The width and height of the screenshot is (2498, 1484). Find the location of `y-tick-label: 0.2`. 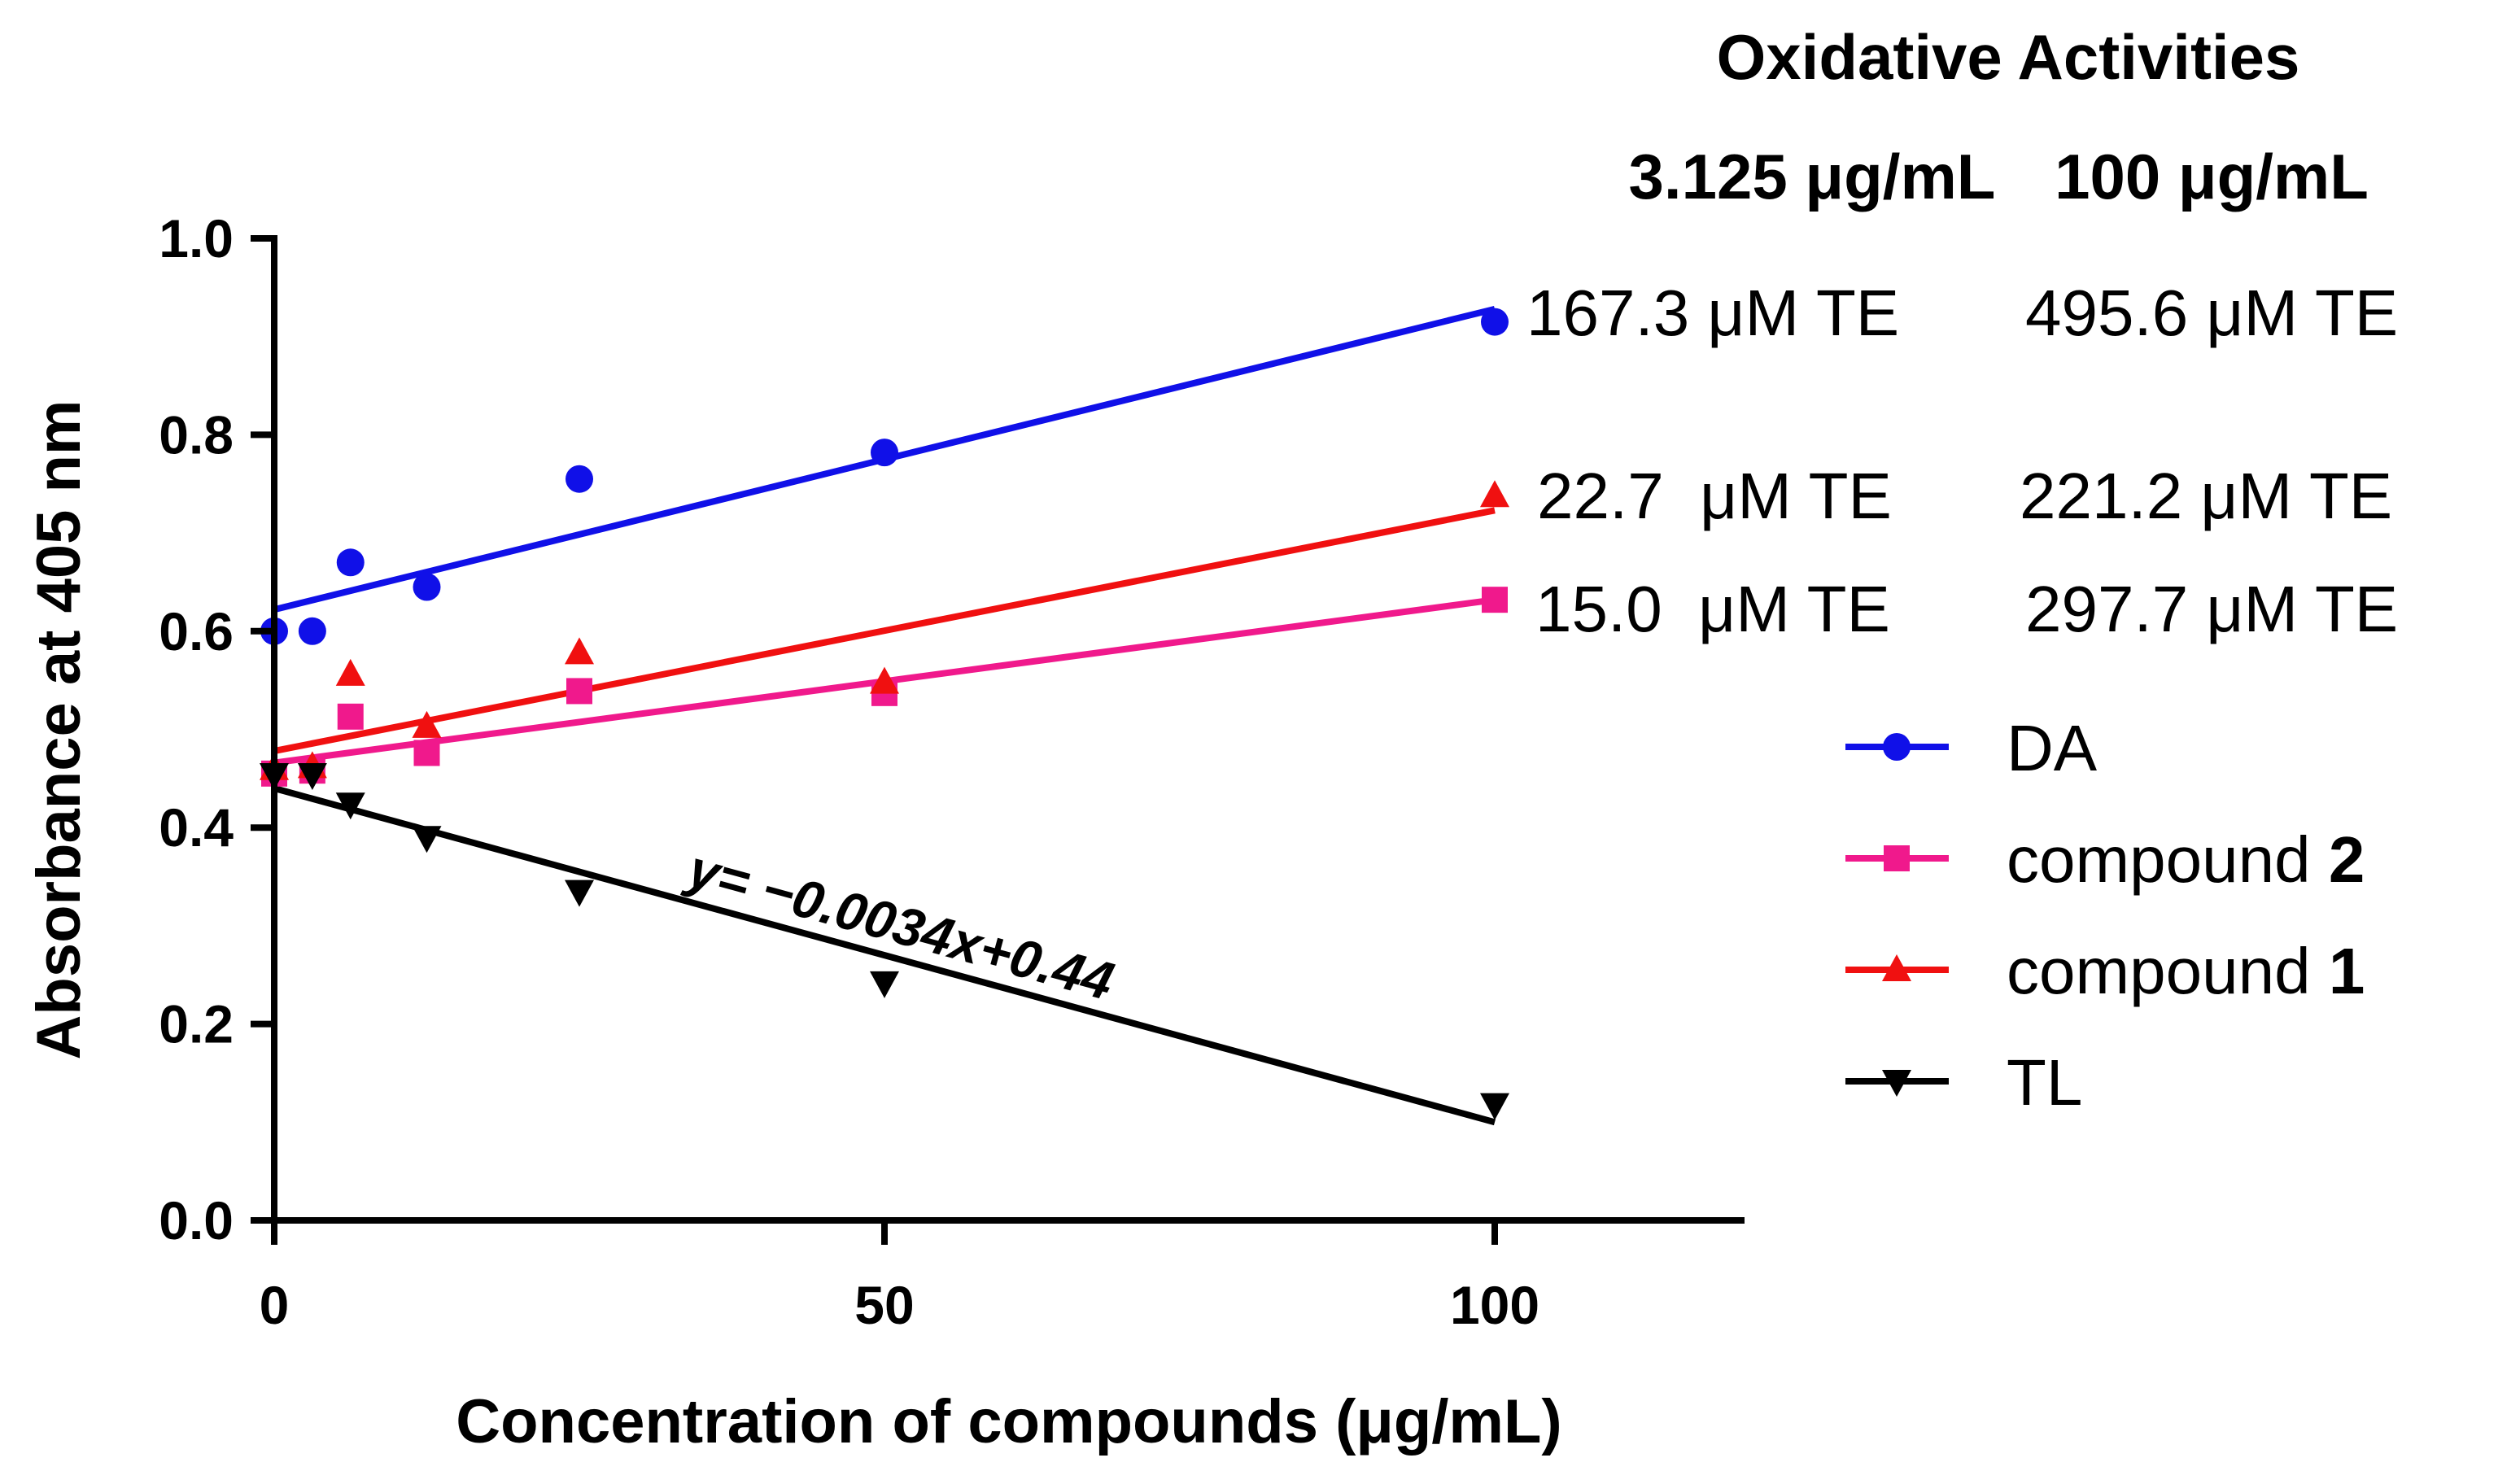

y-tick-label: 0.2 is located at coordinates (196, 1024).